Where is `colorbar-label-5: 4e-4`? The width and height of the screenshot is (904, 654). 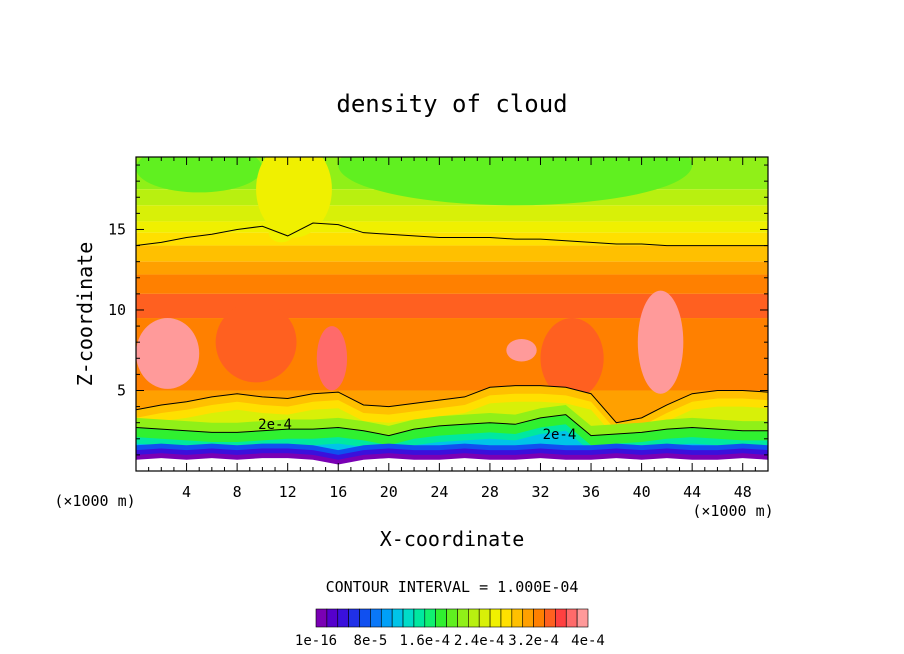 colorbar-label-5: 4e-4 is located at coordinates (588, 641).